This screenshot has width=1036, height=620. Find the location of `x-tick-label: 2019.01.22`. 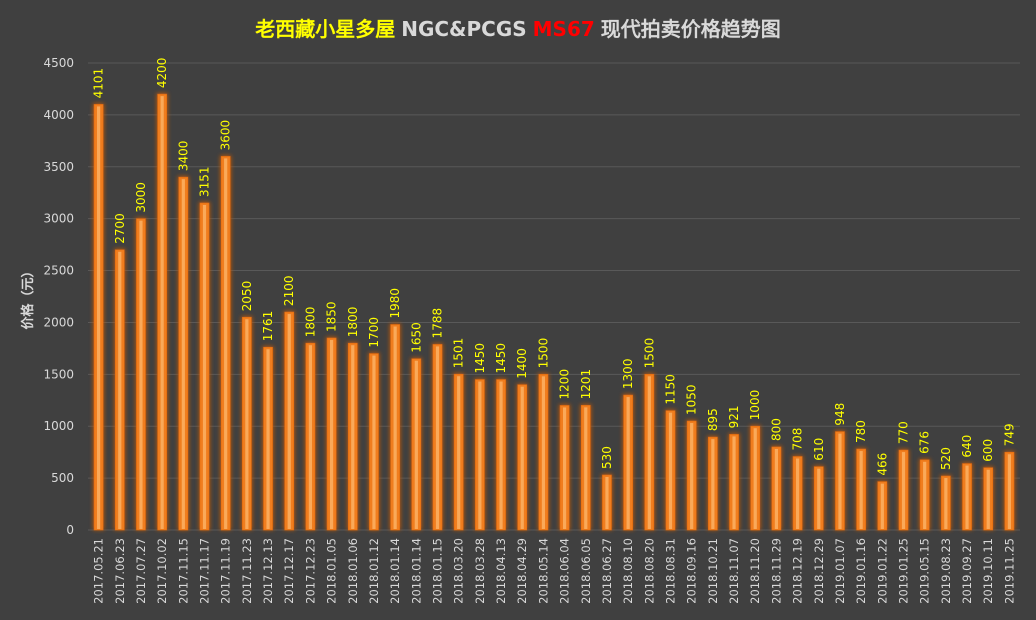

x-tick-label: 2019.01.22 is located at coordinates (882, 571).